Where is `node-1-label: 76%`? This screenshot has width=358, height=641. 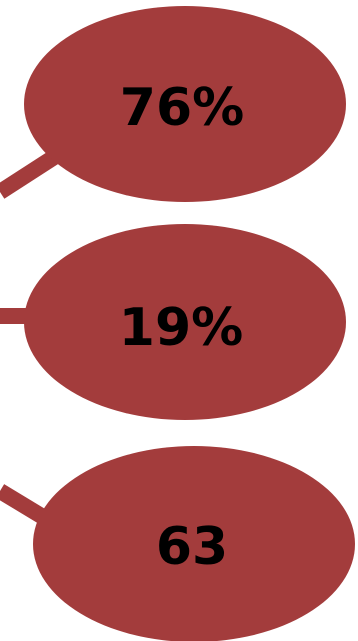
node-1-label: 76% is located at coordinates (182, 108).